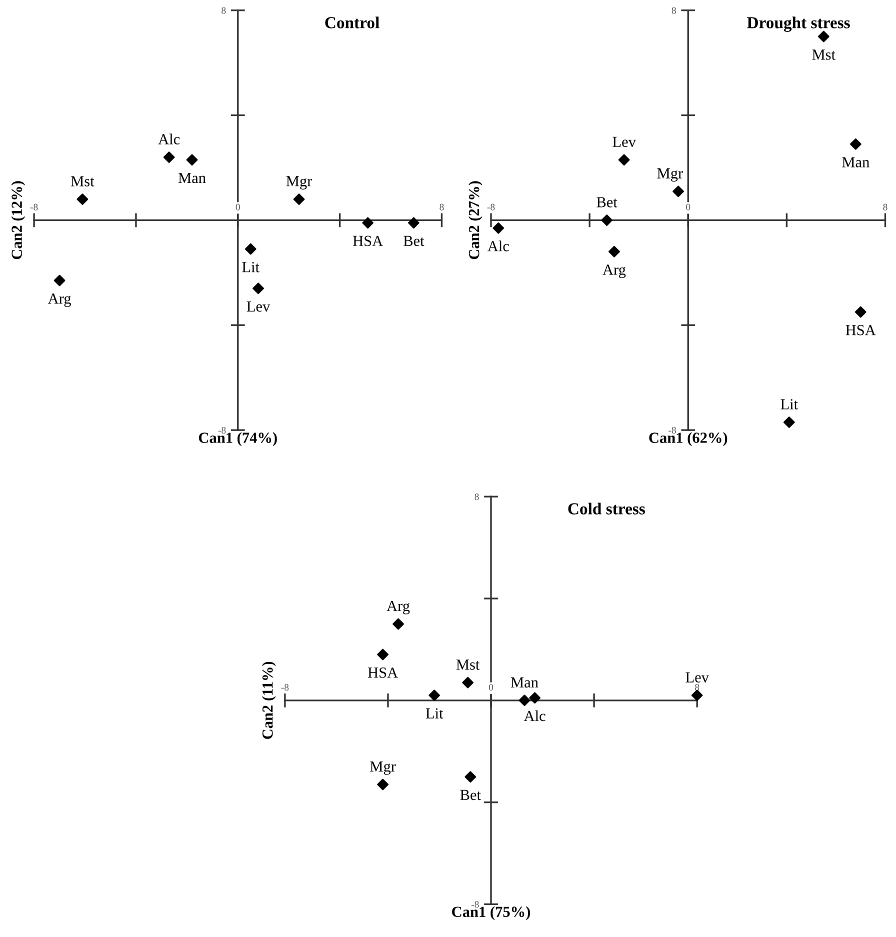  What do you see at coordinates (491, 913) in the screenshot?
I see `x-axis-title: Can1 (75%)` at bounding box center [491, 913].